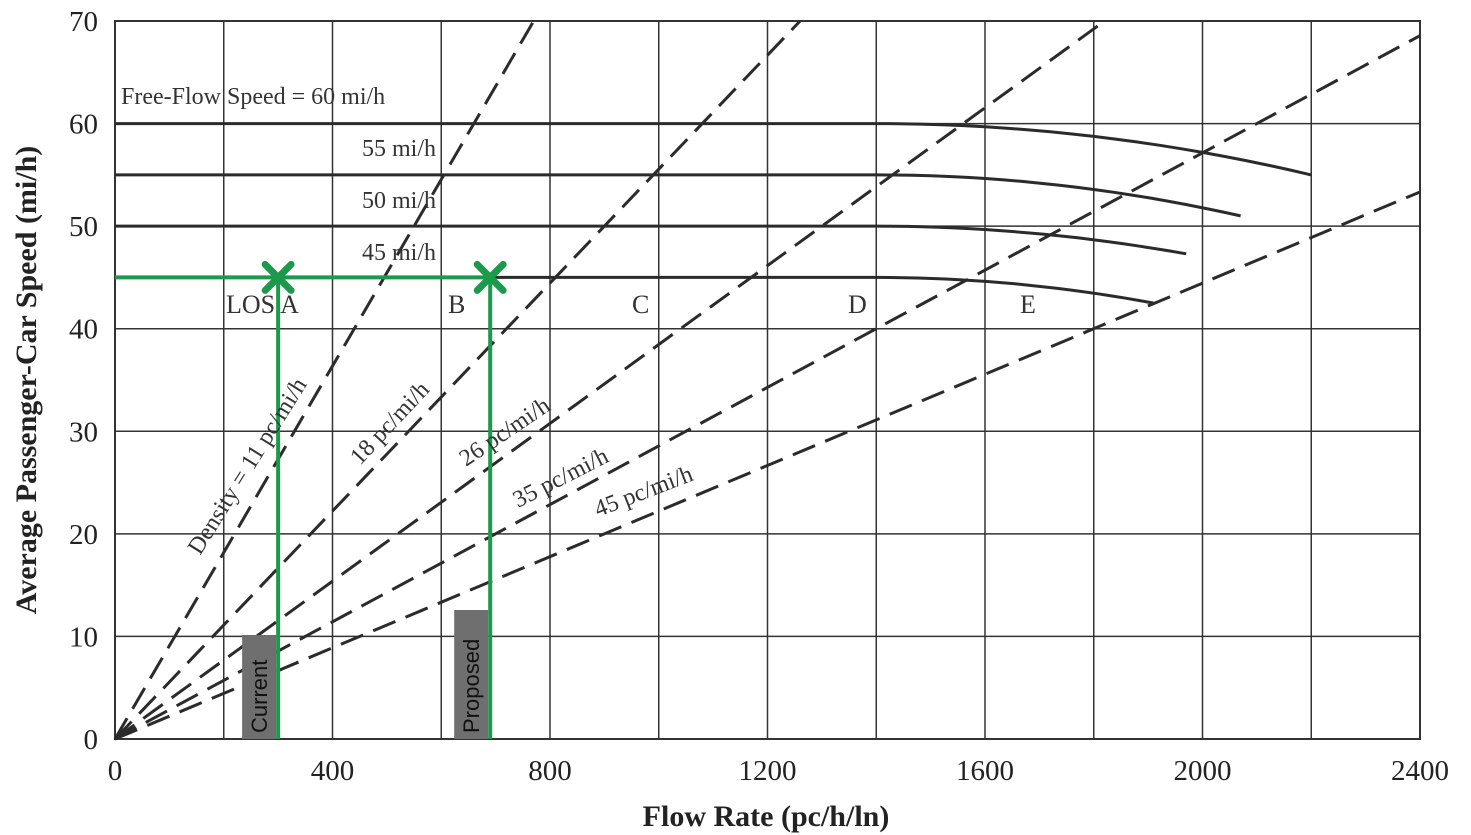  Describe the element at coordinates (83, 227) in the screenshot. I see `y-tick-label: 50` at that location.